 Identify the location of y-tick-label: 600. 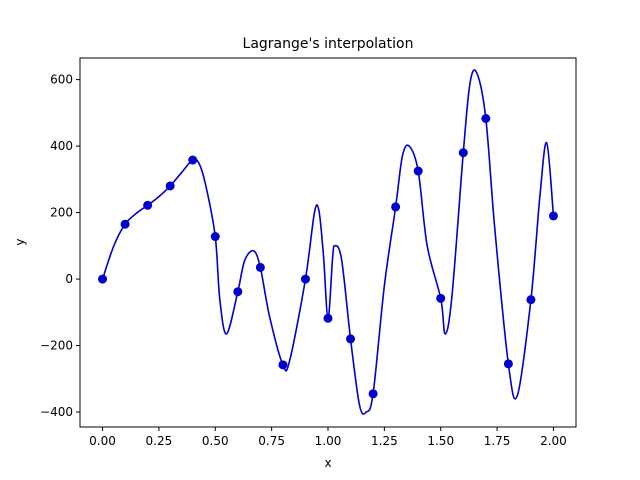
(61, 80).